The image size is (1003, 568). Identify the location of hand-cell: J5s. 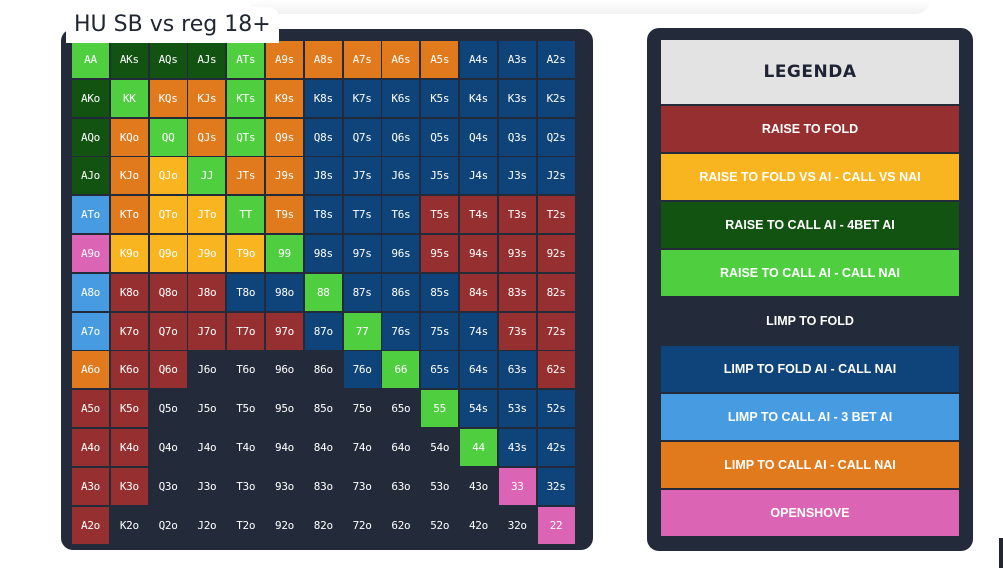
(440, 176).